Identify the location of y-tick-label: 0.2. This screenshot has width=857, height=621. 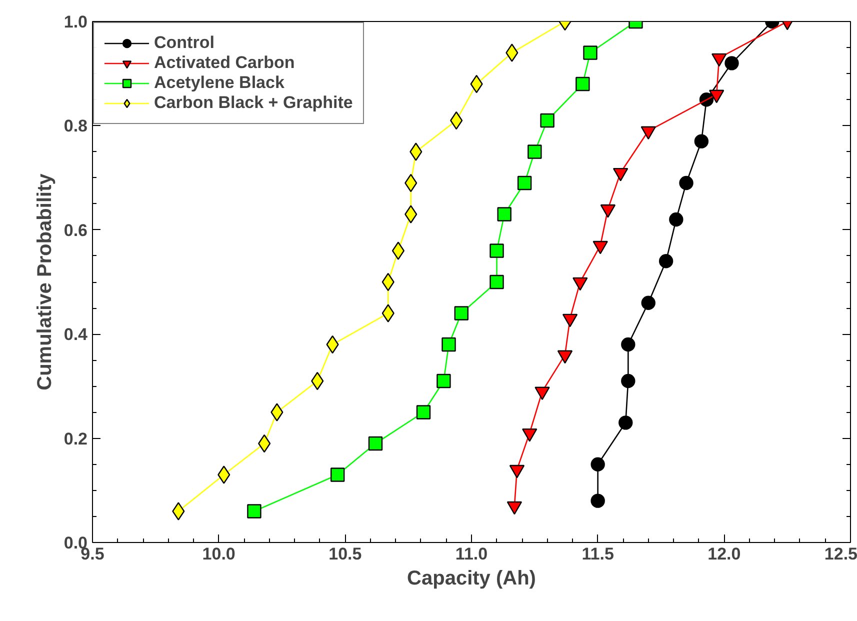
(76, 438).